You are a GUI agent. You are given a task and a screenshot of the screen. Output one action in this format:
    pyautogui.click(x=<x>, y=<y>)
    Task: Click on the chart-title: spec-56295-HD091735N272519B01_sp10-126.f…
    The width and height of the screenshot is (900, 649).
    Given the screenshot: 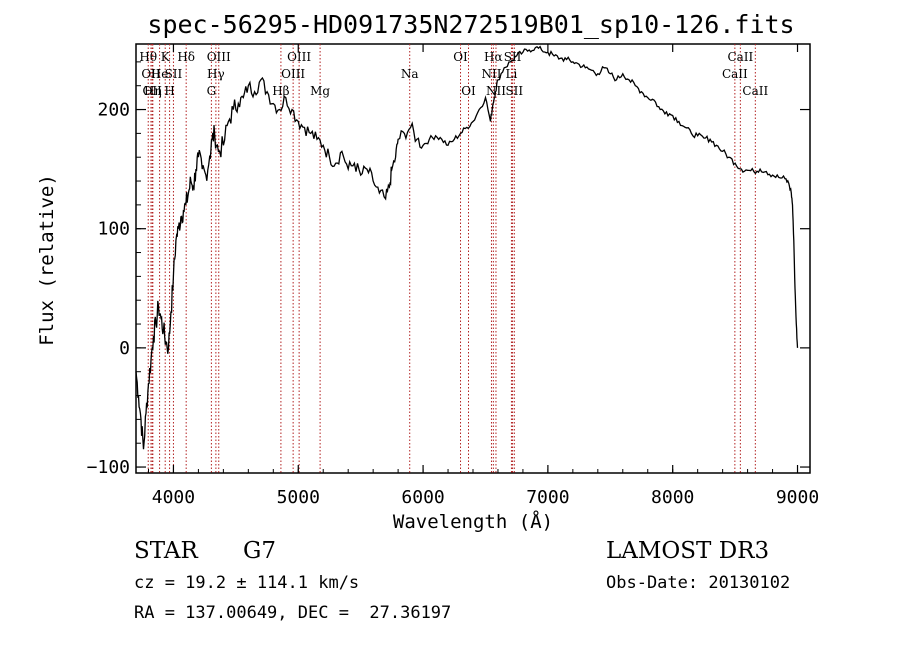 What is the action you would take?
    pyautogui.click(x=470, y=24)
    